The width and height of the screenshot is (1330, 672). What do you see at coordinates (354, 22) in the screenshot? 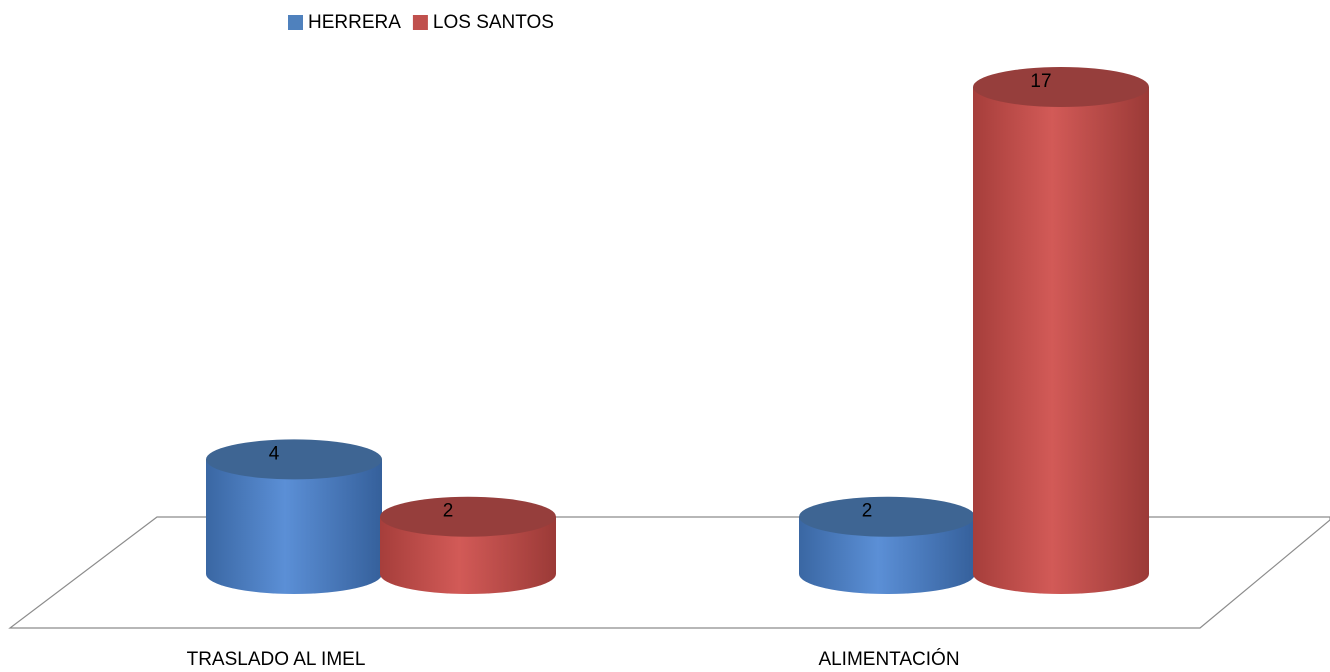
I see `legend-label: HERRERA` at bounding box center [354, 22].